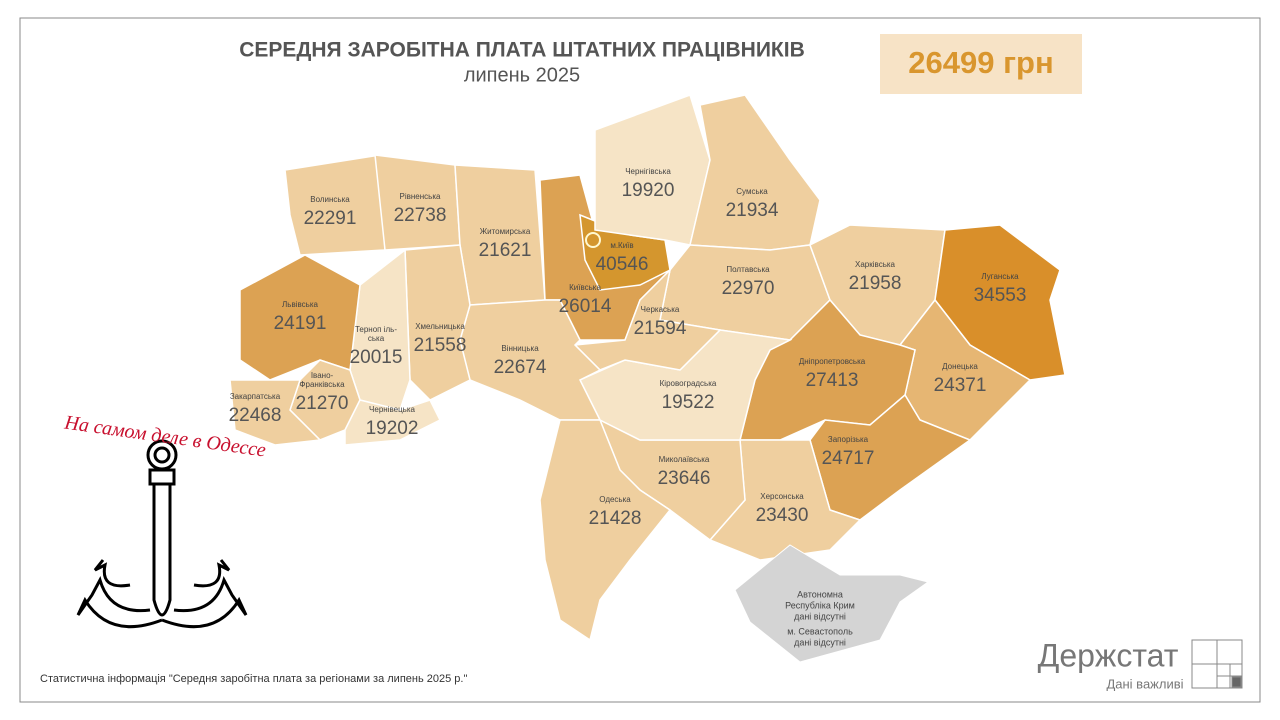 This screenshot has height=720, width=1280. Describe the element at coordinates (330, 218) in the screenshot. I see `region-value: 22291` at that location.